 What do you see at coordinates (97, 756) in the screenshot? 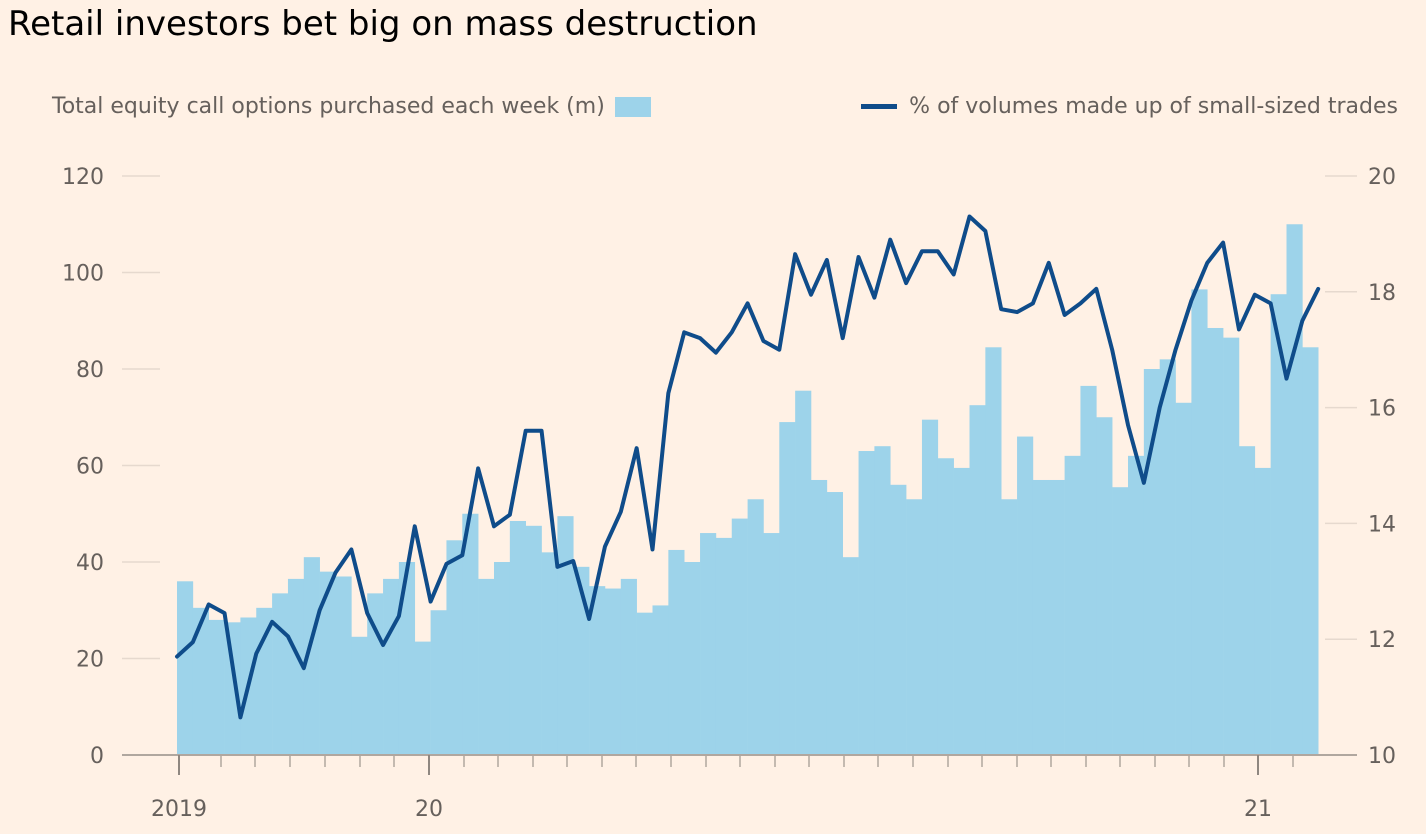
I see `left-axis-tick-label: 0` at bounding box center [97, 756].